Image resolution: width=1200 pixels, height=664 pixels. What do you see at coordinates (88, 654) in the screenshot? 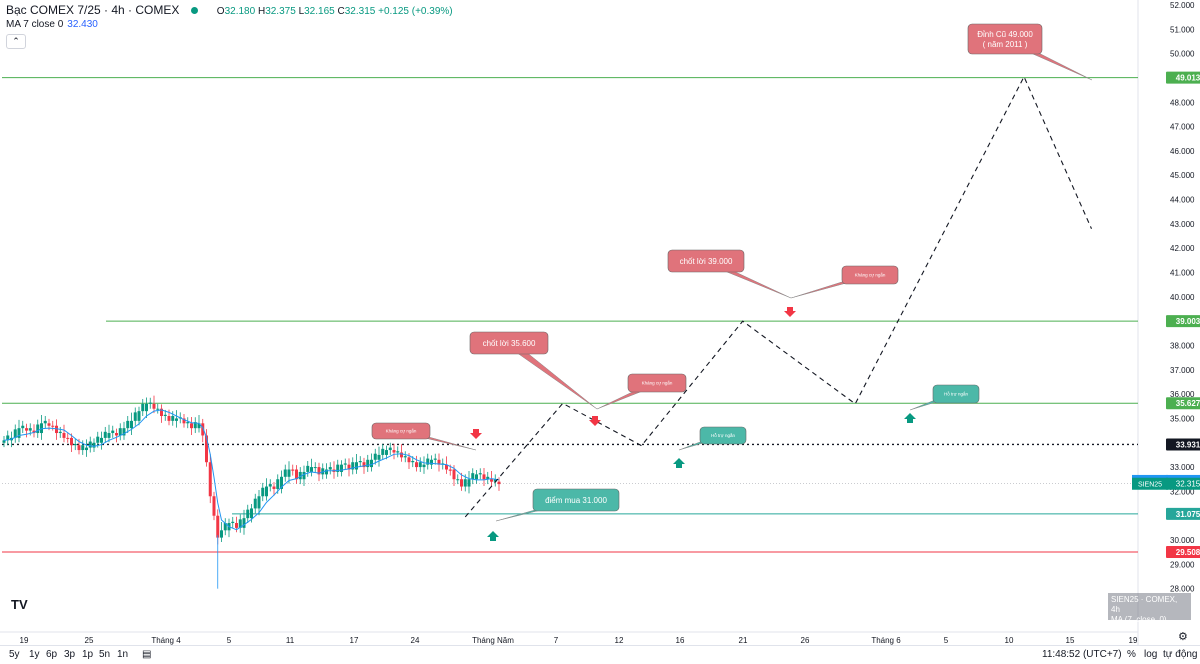
I see `range-1m: 1p` at bounding box center [88, 654].